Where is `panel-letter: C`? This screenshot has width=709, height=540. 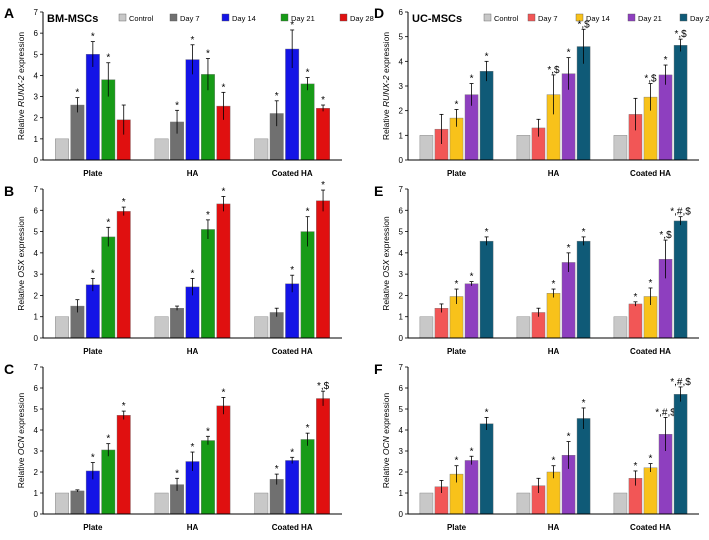 panel-letter: C is located at coordinates (9, 369).